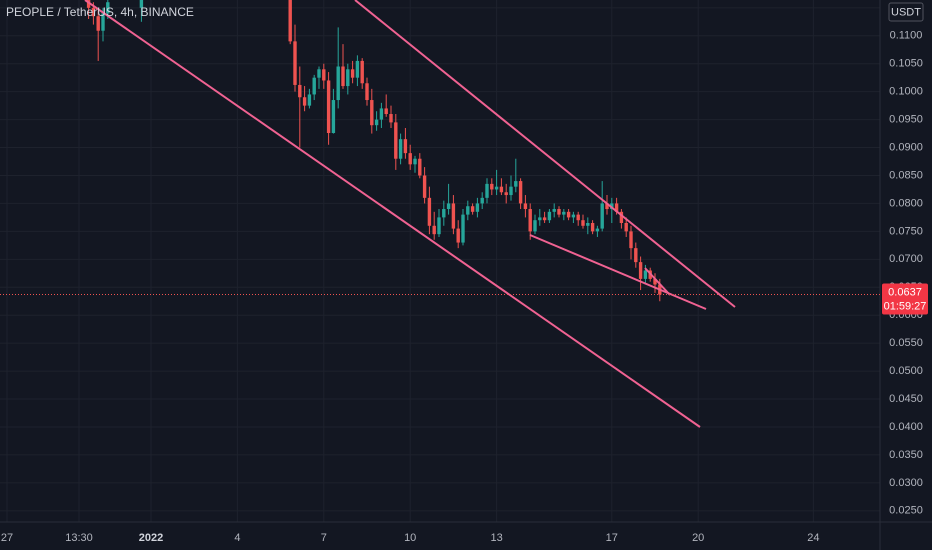  What do you see at coordinates (496, 538) in the screenshot?
I see `x-tick-label: 13` at bounding box center [496, 538].